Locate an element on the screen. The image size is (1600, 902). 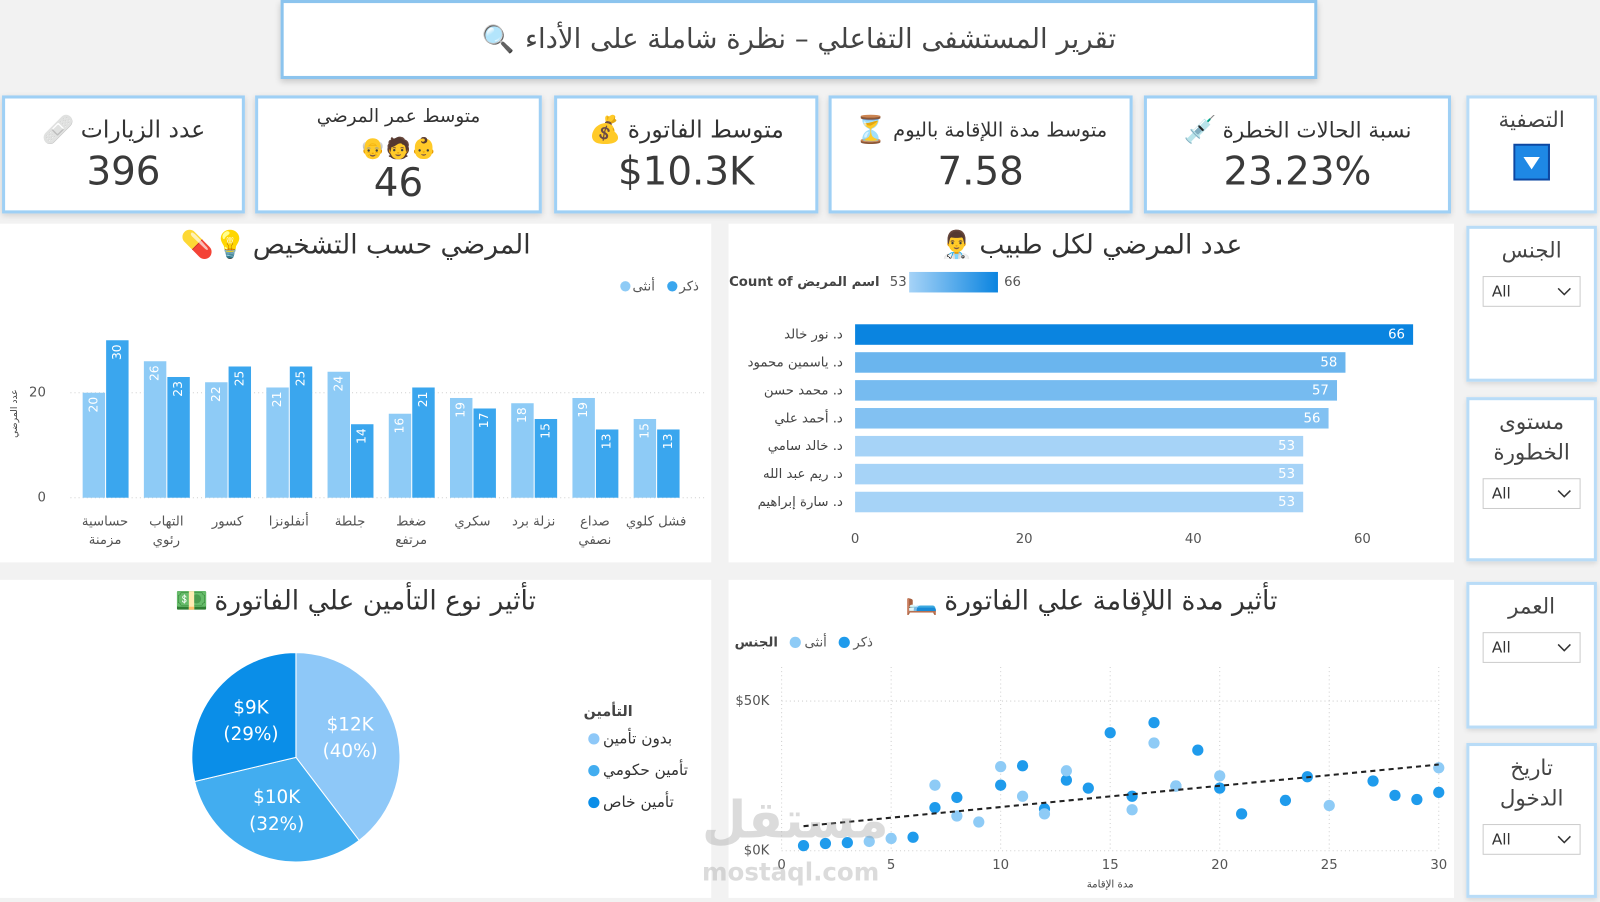
kpi-label: متوسط الفاتورة 💰 is located at coordinates (686, 129).